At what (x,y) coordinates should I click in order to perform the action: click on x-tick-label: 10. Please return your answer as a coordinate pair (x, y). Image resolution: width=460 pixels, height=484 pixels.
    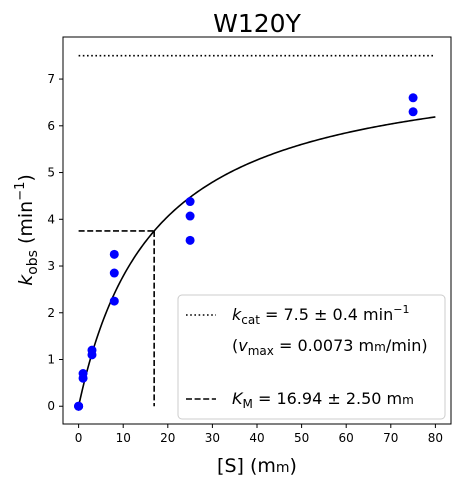
    Looking at the image, I should click on (123, 438).